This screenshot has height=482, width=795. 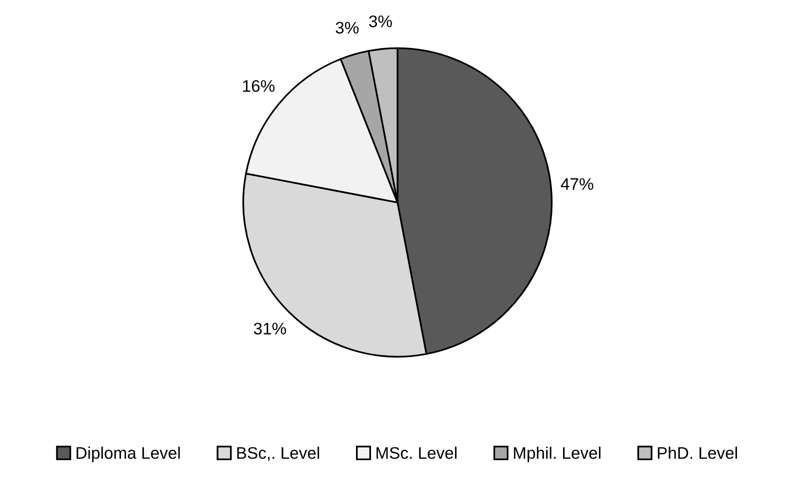 What do you see at coordinates (577, 184) in the screenshot?
I see `data-label: 47%` at bounding box center [577, 184].